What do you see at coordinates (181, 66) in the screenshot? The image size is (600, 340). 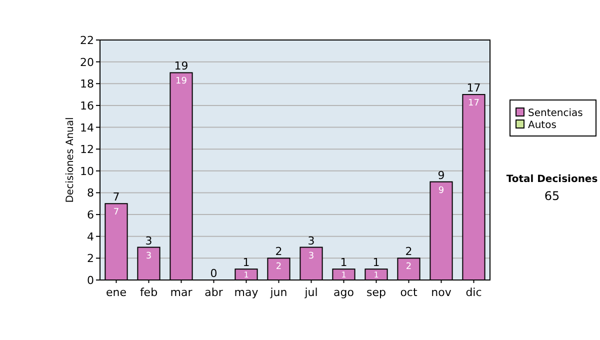 I see `total-label: 19` at bounding box center [181, 66].